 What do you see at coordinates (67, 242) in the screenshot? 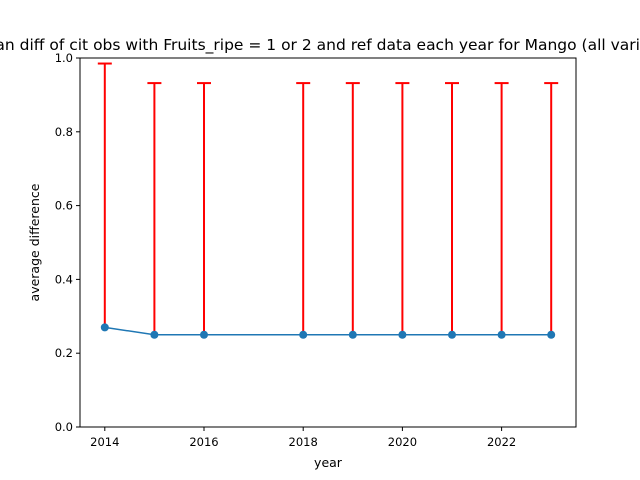
I see `y-ticks: 0.0 0.2 0.4 0.6 0.8 1.0` at bounding box center [67, 242].